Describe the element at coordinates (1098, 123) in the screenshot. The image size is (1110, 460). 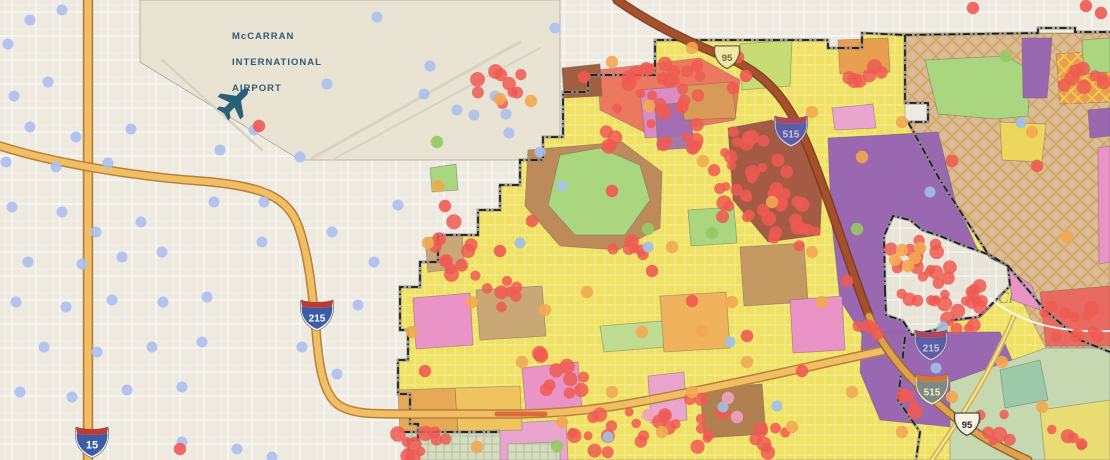
I see `zone-purple-e-small` at that location.